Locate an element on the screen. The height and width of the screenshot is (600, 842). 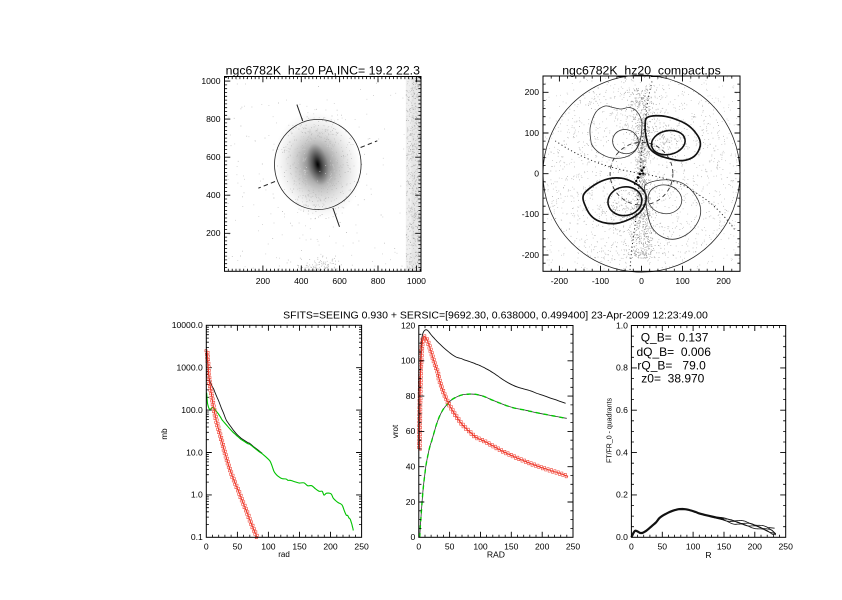
svg-text: dQ_B= 0.006 is located at coordinates (674, 352).